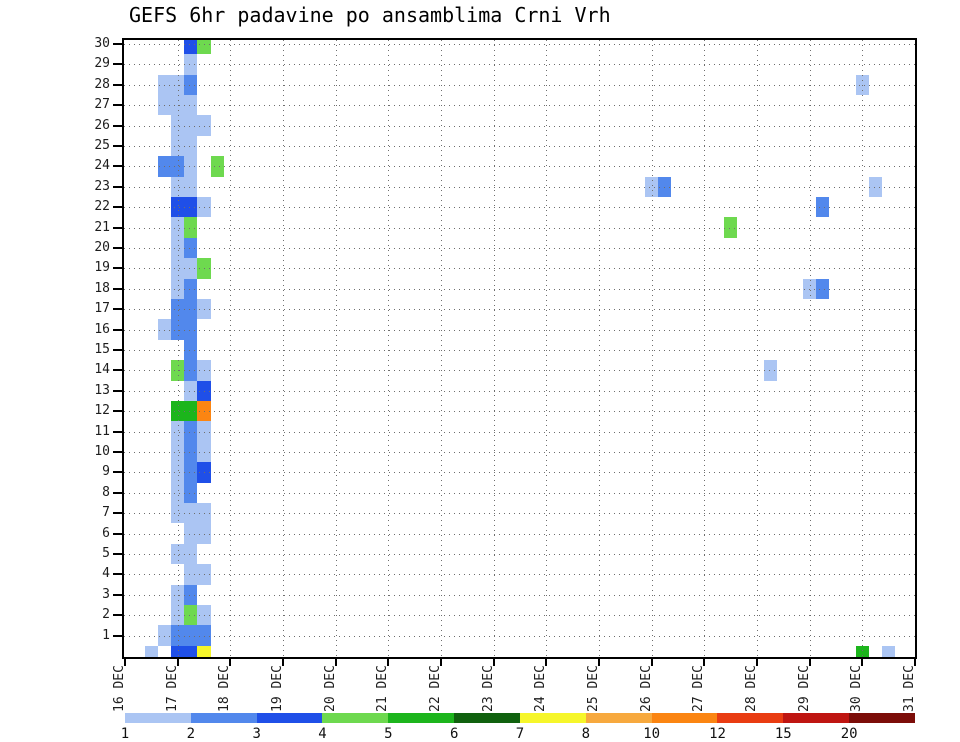  I want to click on chart-title: GEFS 6hr padavine po ansamblima Crni Vrh, so click(370, 15).